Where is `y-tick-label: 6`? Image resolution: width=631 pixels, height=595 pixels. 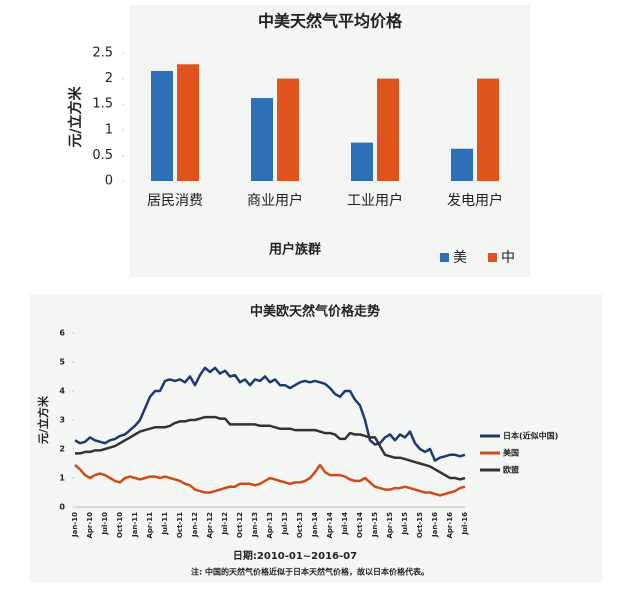
y-tick-label: 6 is located at coordinates (62, 333).